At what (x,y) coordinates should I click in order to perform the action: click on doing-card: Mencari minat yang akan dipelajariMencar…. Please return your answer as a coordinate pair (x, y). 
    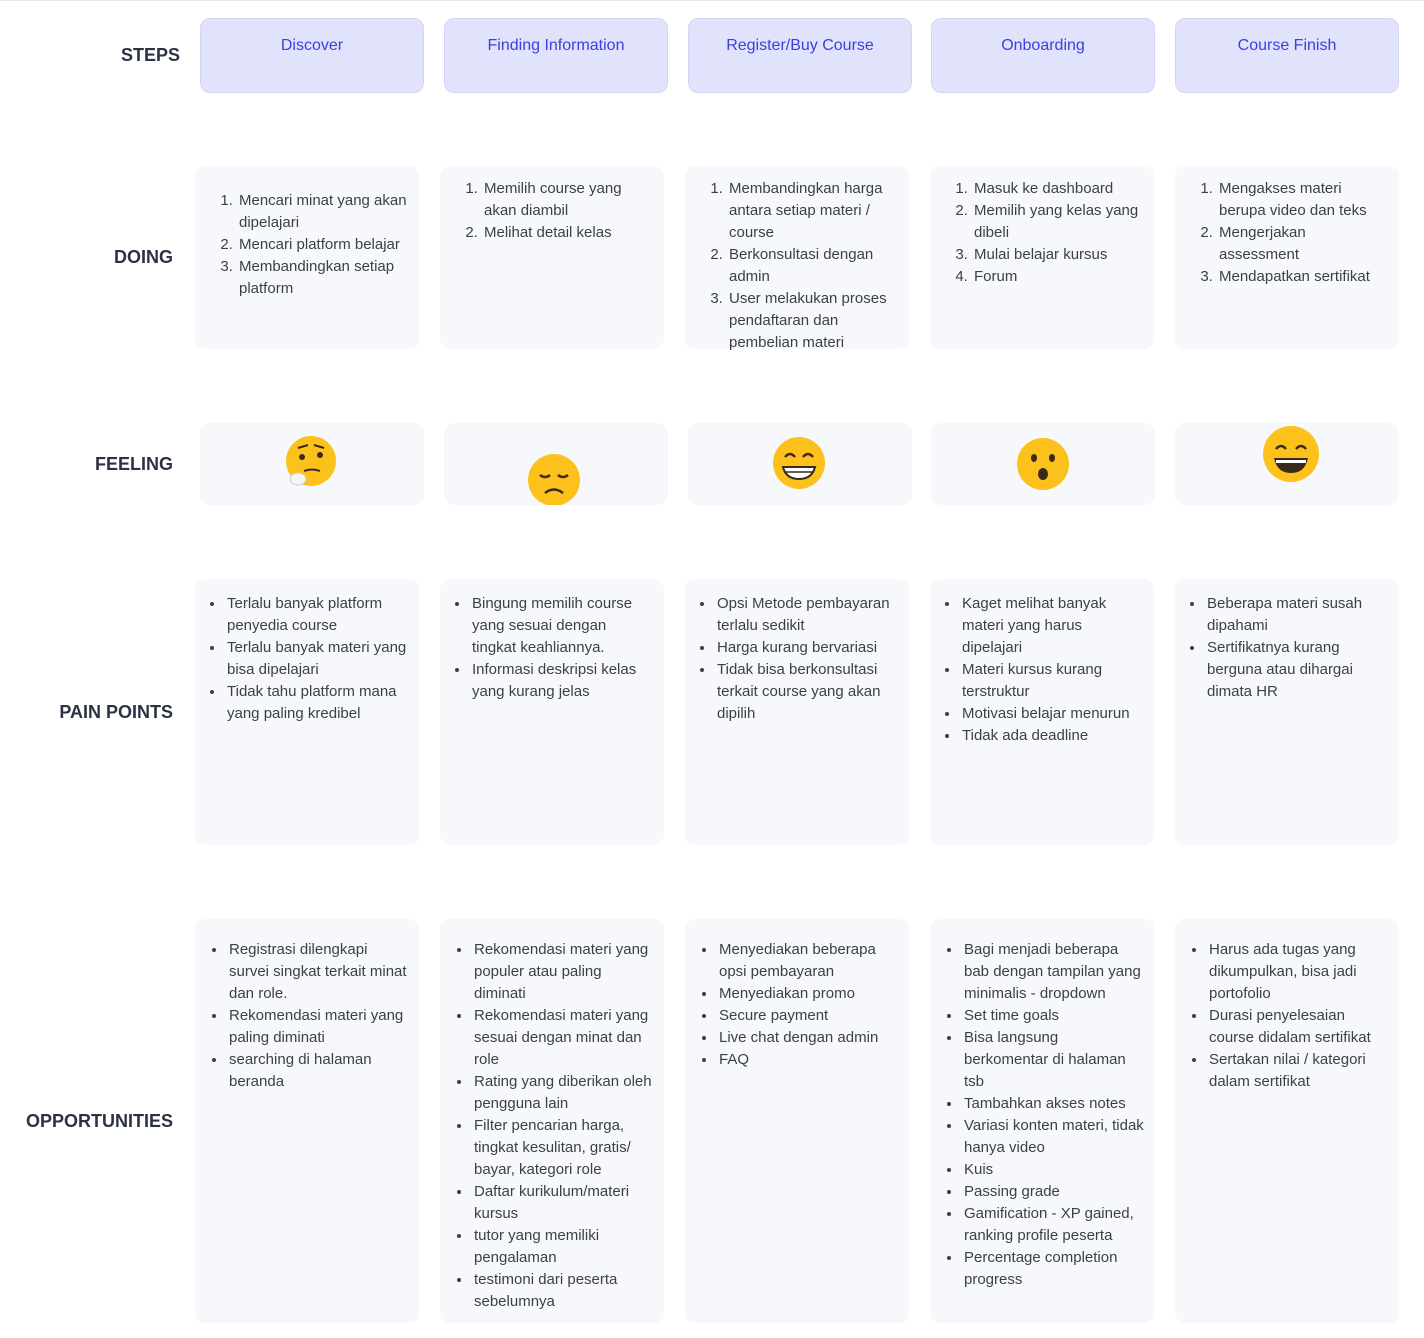
    Looking at the image, I should click on (307, 257).